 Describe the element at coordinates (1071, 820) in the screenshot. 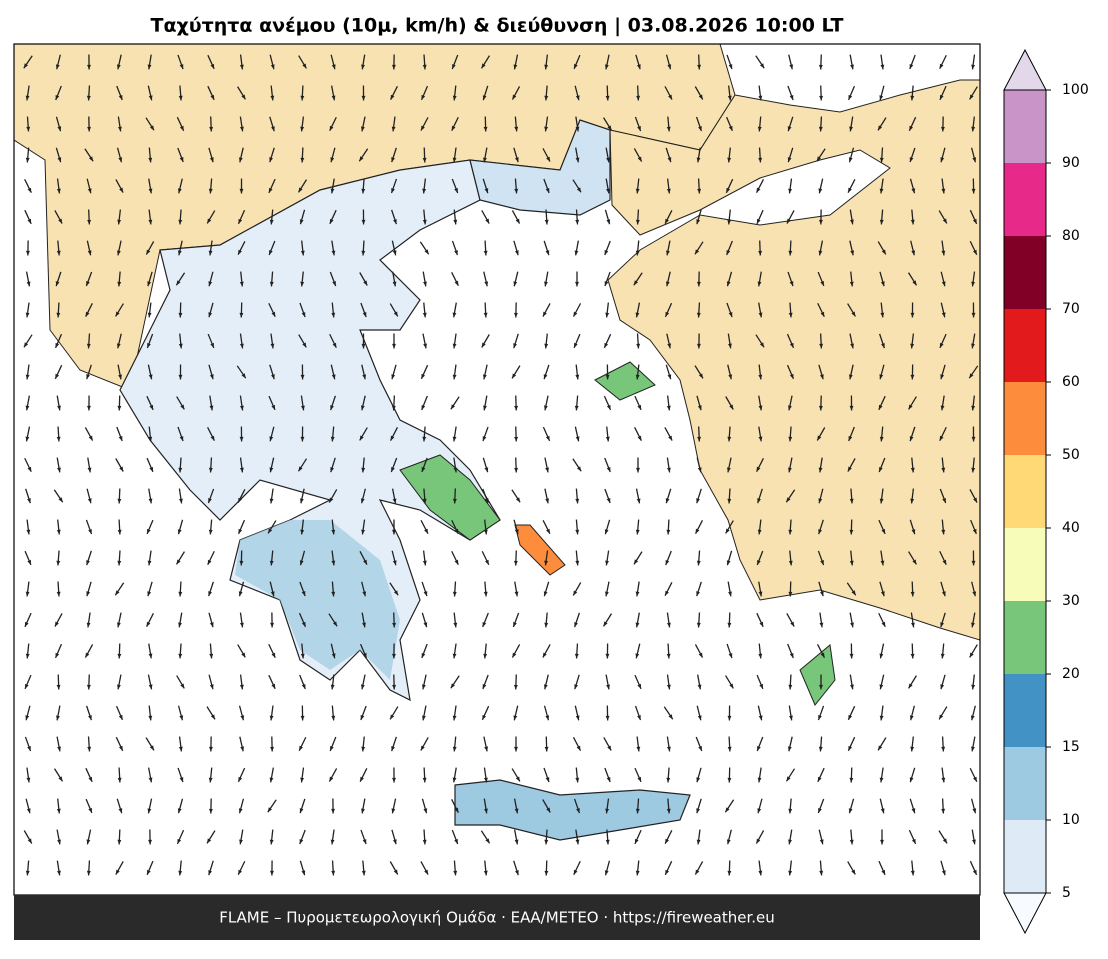

I see `colorbar-tick-label: 10` at that location.